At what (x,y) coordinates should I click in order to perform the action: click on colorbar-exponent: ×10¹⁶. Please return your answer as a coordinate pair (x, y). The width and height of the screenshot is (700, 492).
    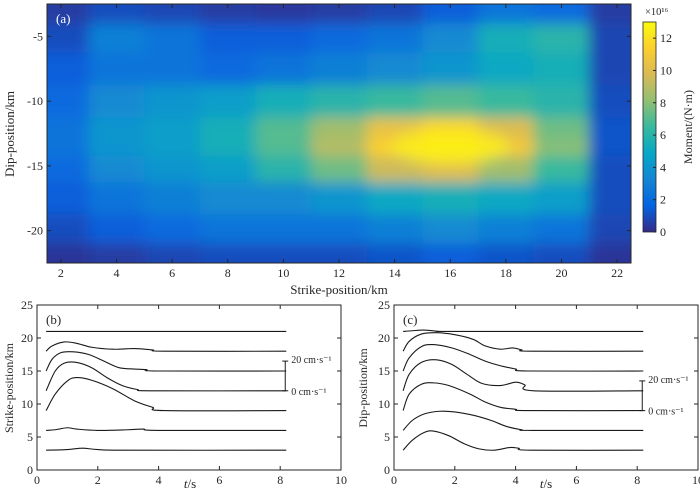
    Looking at the image, I should click on (657, 12).